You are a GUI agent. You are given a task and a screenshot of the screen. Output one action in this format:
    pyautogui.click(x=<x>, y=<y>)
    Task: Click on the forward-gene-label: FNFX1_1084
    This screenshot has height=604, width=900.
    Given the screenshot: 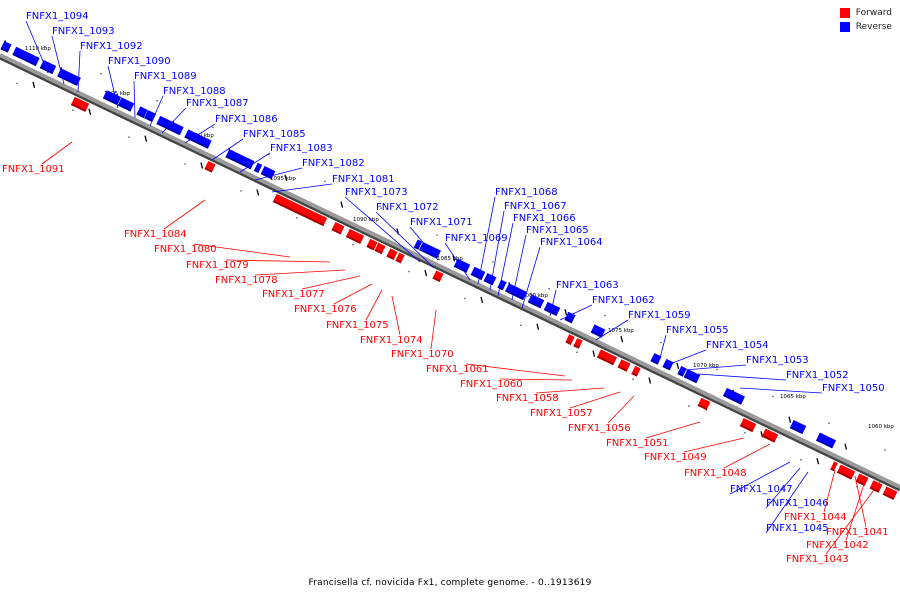 What is the action you would take?
    pyautogui.click(x=155, y=234)
    